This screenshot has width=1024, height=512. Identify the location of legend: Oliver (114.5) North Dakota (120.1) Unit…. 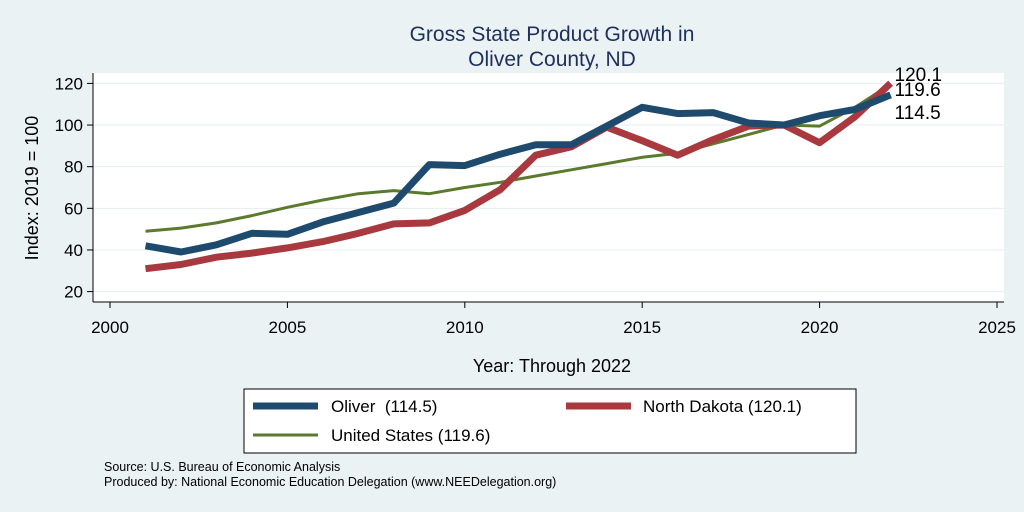
(550, 421).